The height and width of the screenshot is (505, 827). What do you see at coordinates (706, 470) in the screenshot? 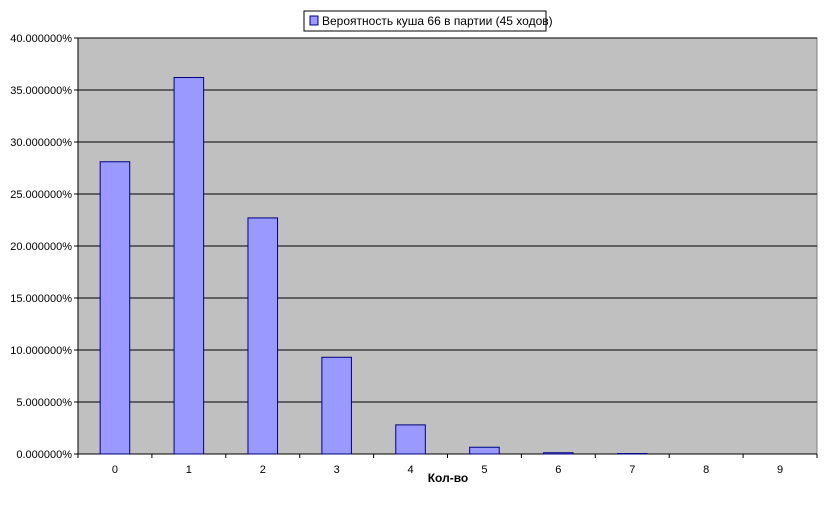
I see `x-tick-label: 8` at bounding box center [706, 470].